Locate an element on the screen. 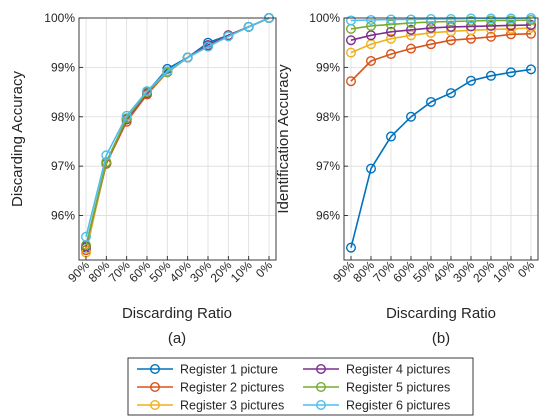 Image resolution: width=550 pixels, height=418 pixels. y-axis-label: Identification Accuracy is located at coordinates (283, 139).